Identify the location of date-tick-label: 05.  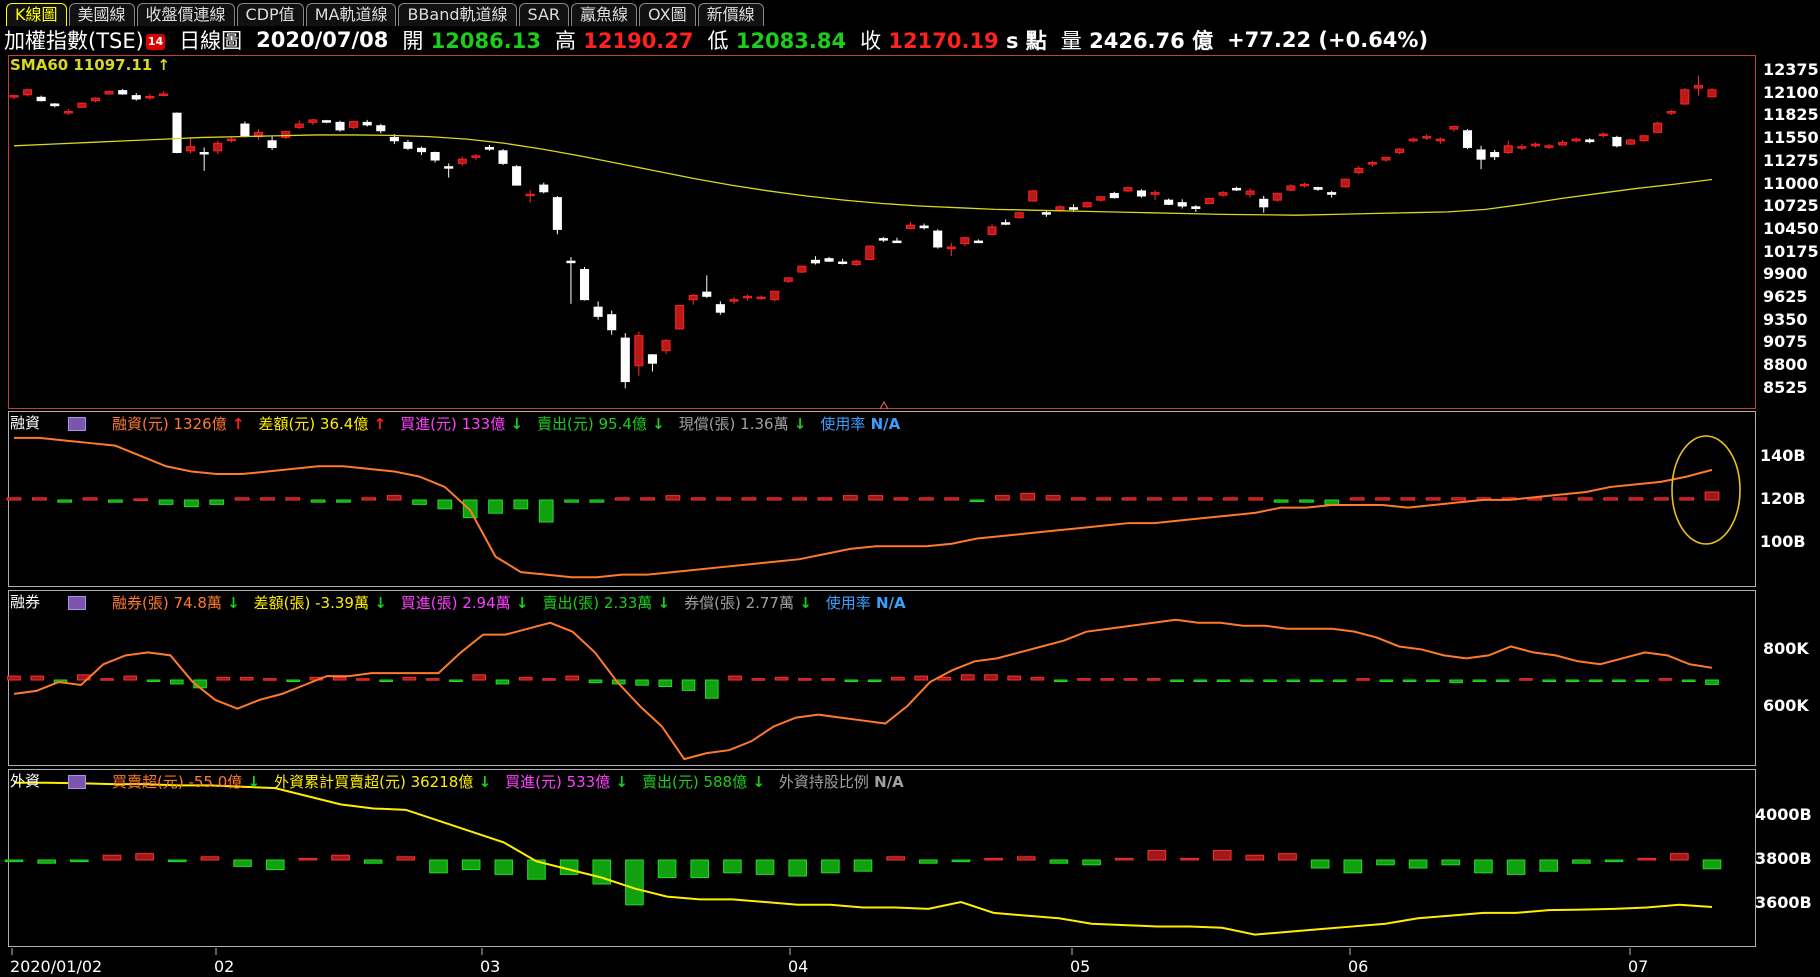
(1080, 966).